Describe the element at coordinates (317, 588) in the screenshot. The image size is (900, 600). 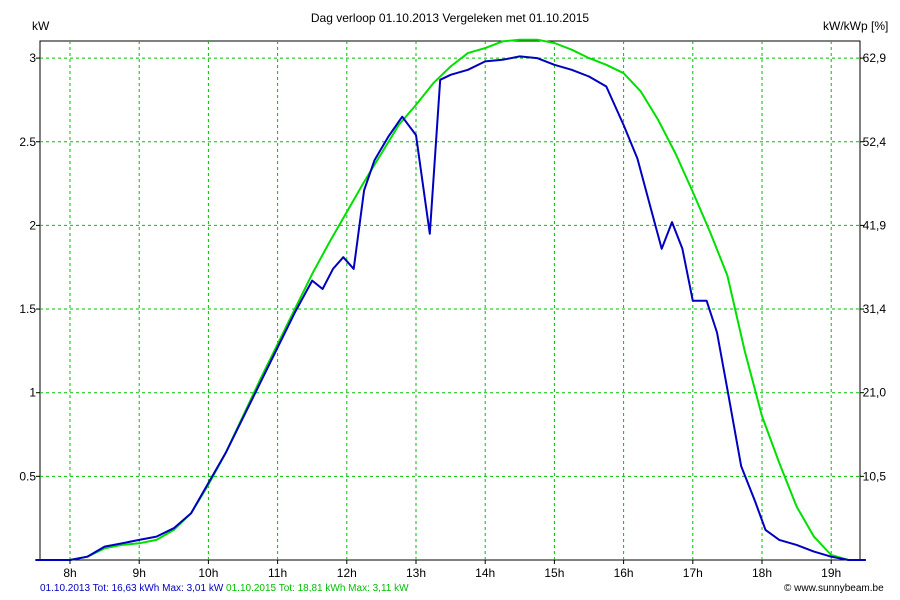
I see `legend-2015: 01.10.2015 Tot: 18,81 kWh Max: 3,11 kW` at that location.